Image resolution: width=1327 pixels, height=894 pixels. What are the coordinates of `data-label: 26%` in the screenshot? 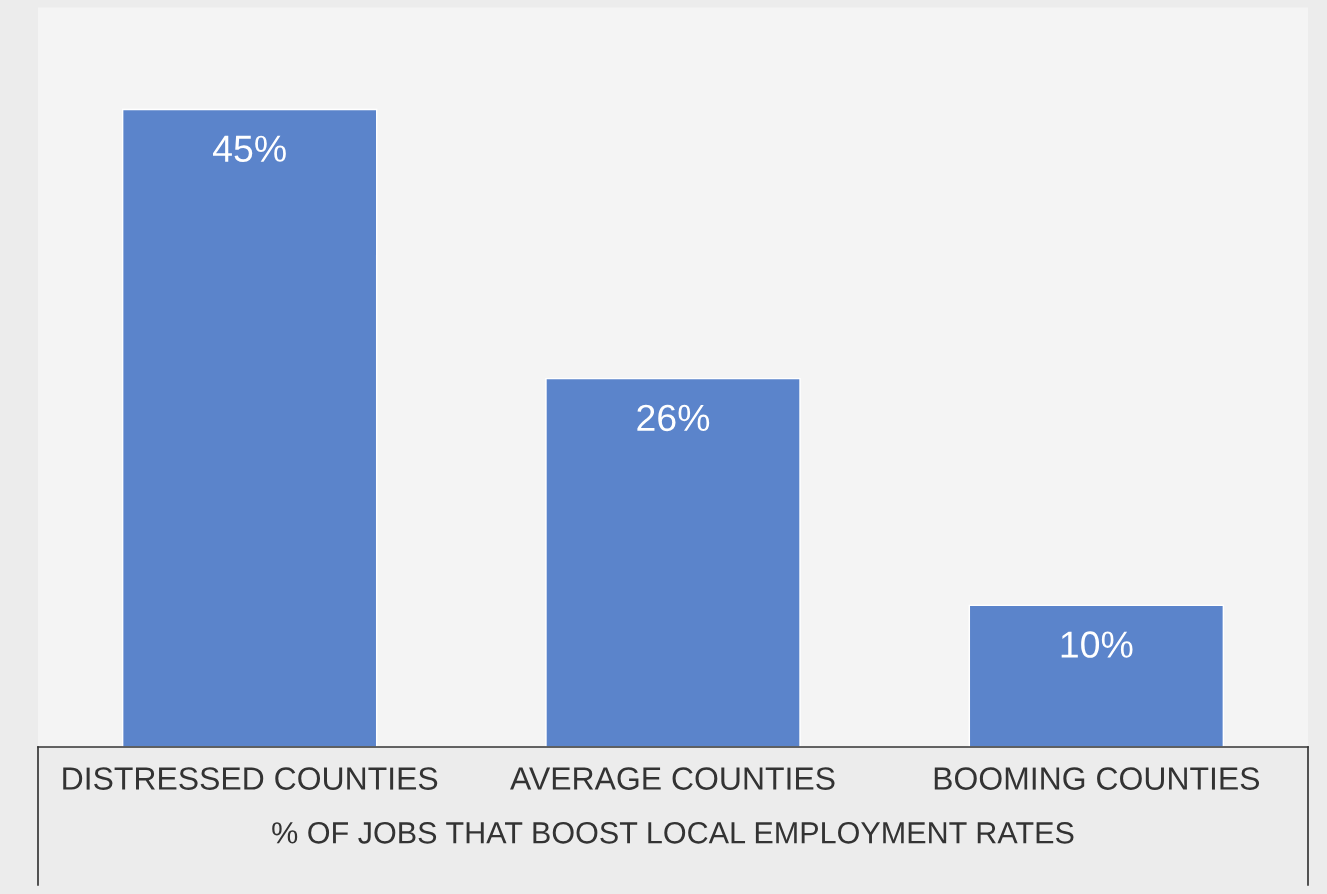 It's located at (673, 418).